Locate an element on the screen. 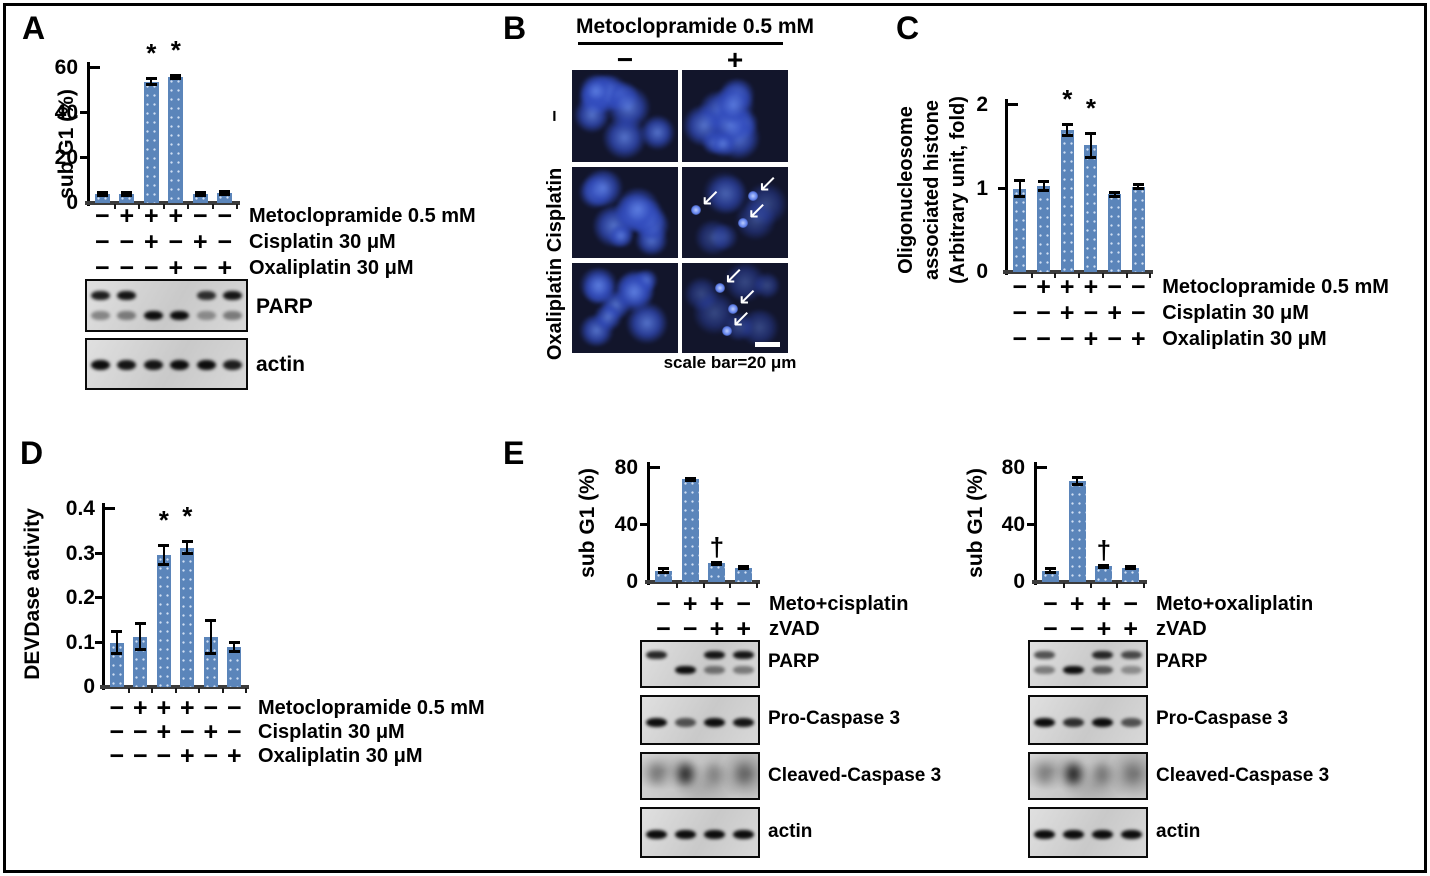 This screenshot has height=876, width=1430. actin-blot-a is located at coordinates (166, 364).